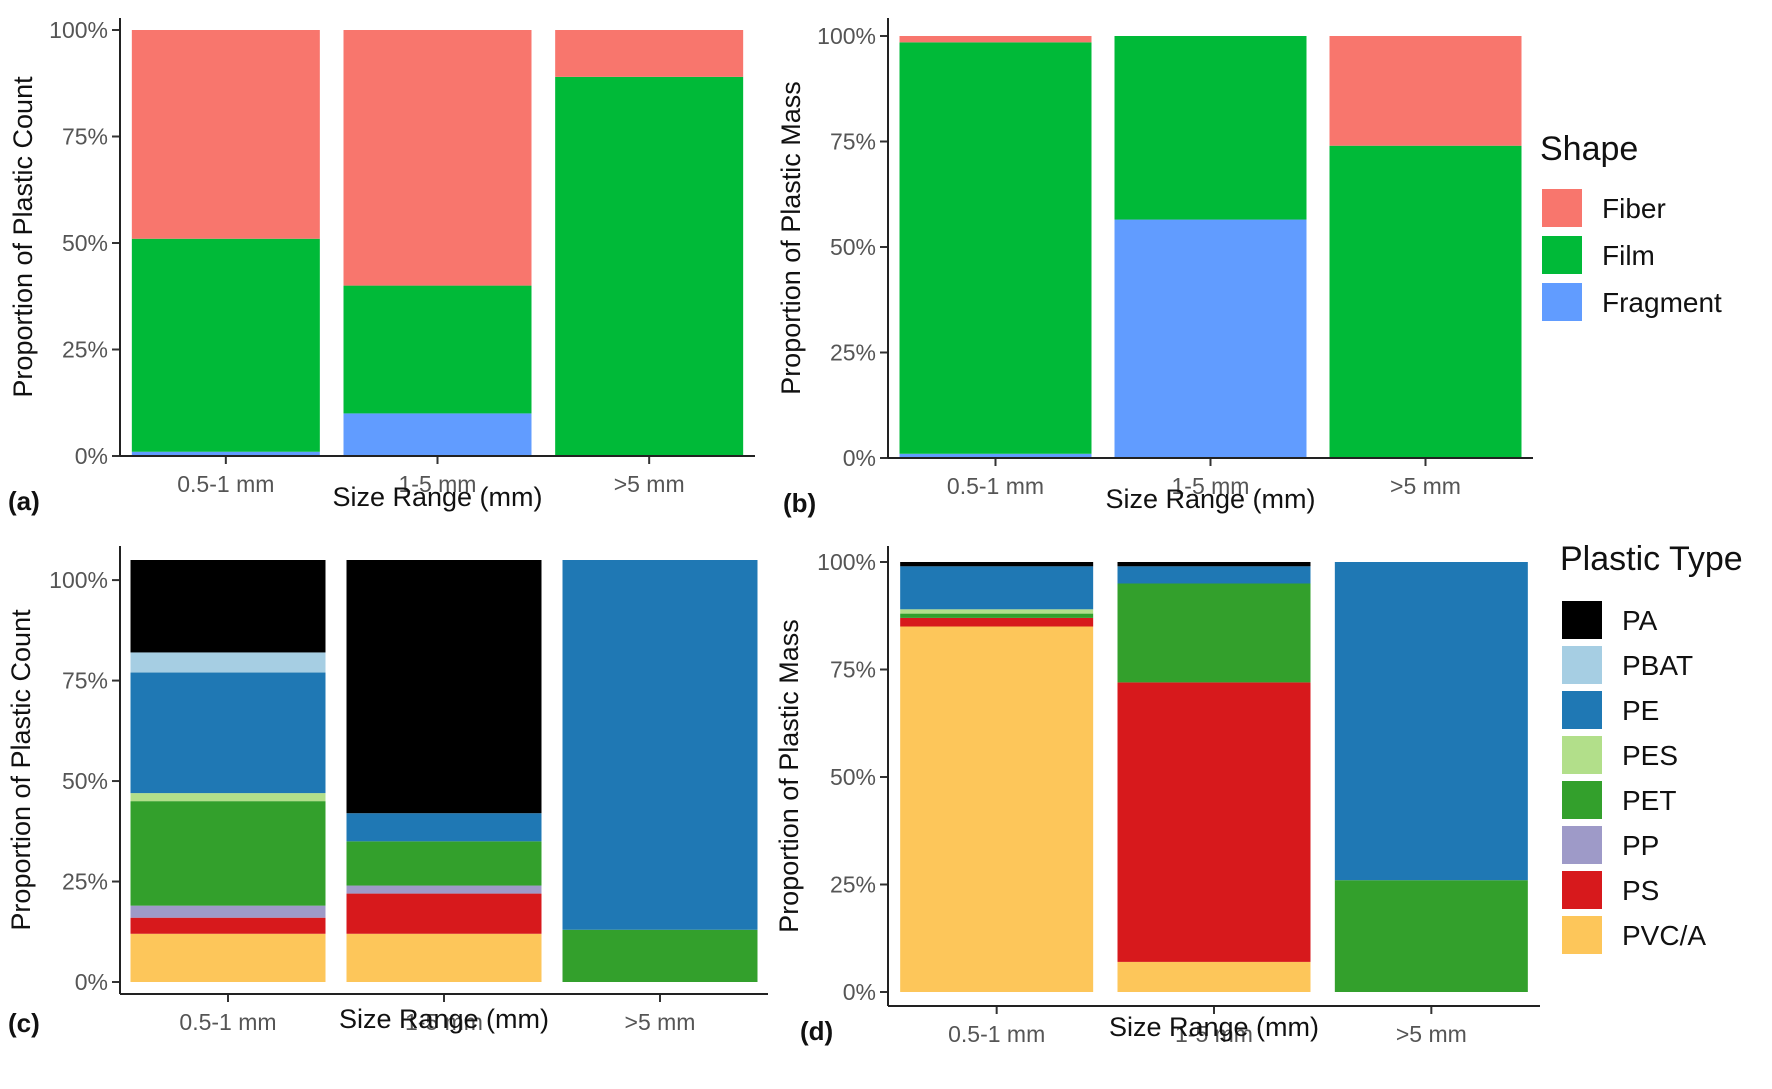  Describe the element at coordinates (1582, 710) in the screenshot. I see `legend-swatch-pe` at that location.